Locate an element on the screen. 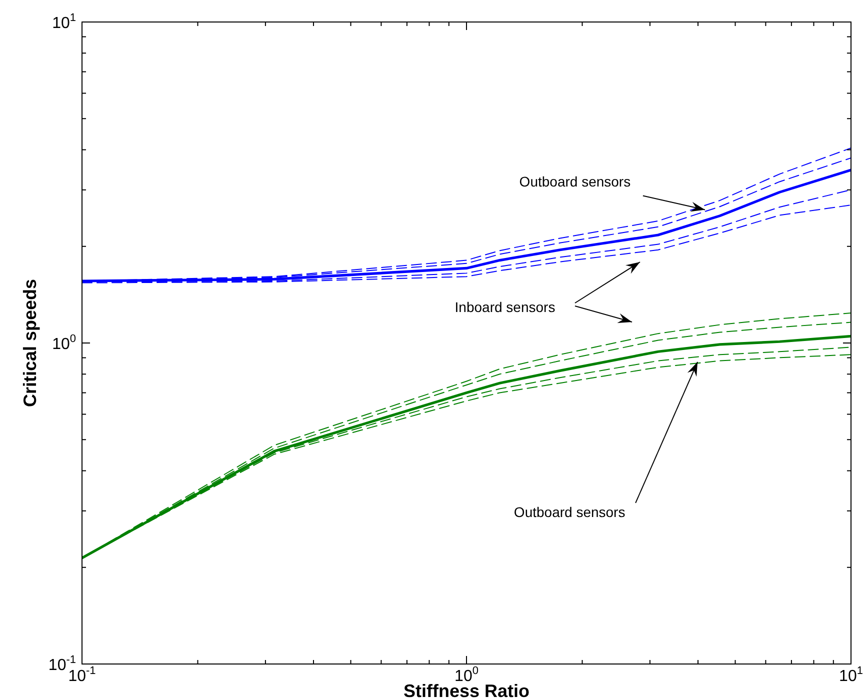  y-axis-title: Critical speeds is located at coordinates (30, 343).